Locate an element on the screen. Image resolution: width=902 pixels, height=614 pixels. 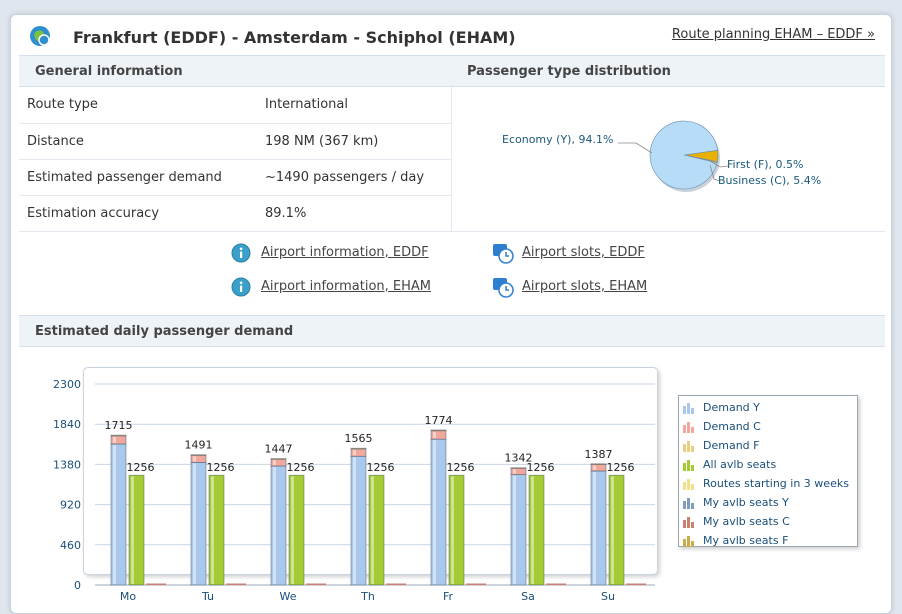
legend-item: Routes starting in 3 weeks is located at coordinates (776, 483).